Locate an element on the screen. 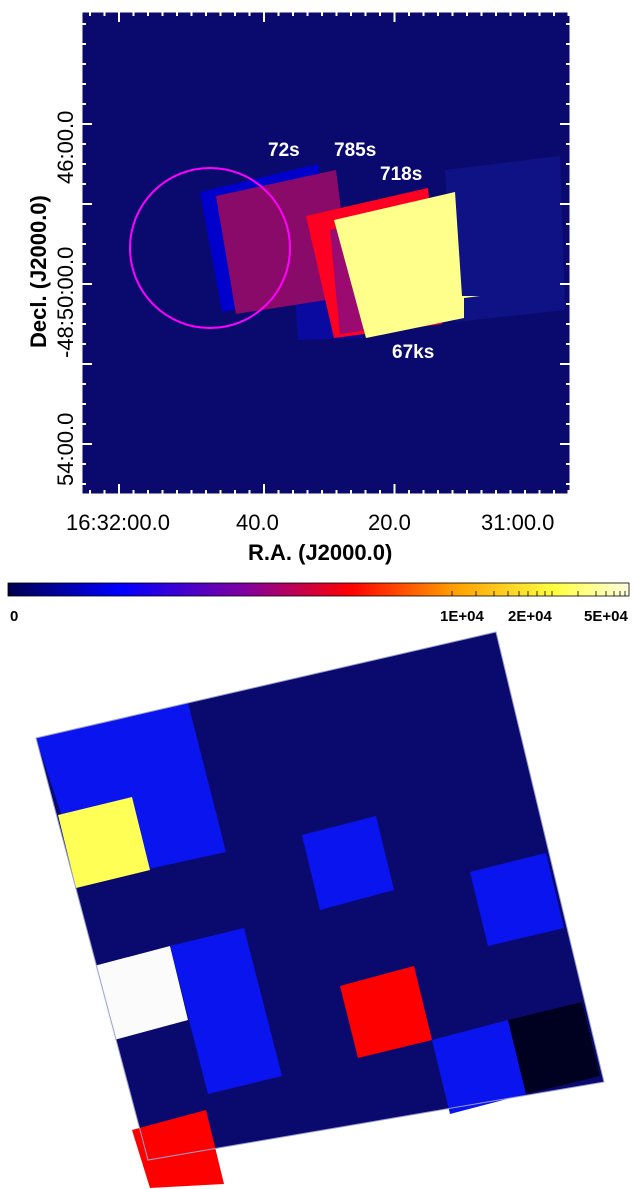 This screenshot has height=1189, width=638. x-tick-label: 16:32:00.0 is located at coordinates (118, 522).